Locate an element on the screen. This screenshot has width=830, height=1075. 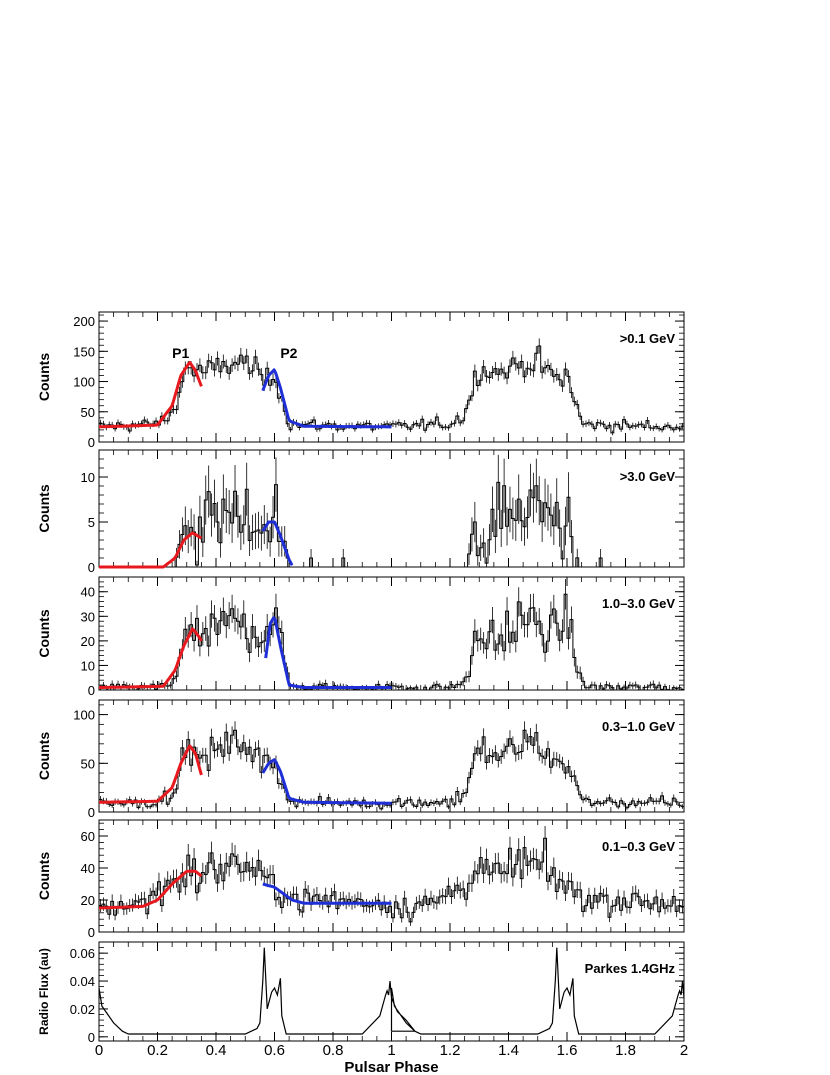
panel-4: 0 50 100 Counts 0.3–1.0 GeV is located at coordinates (360, 759).